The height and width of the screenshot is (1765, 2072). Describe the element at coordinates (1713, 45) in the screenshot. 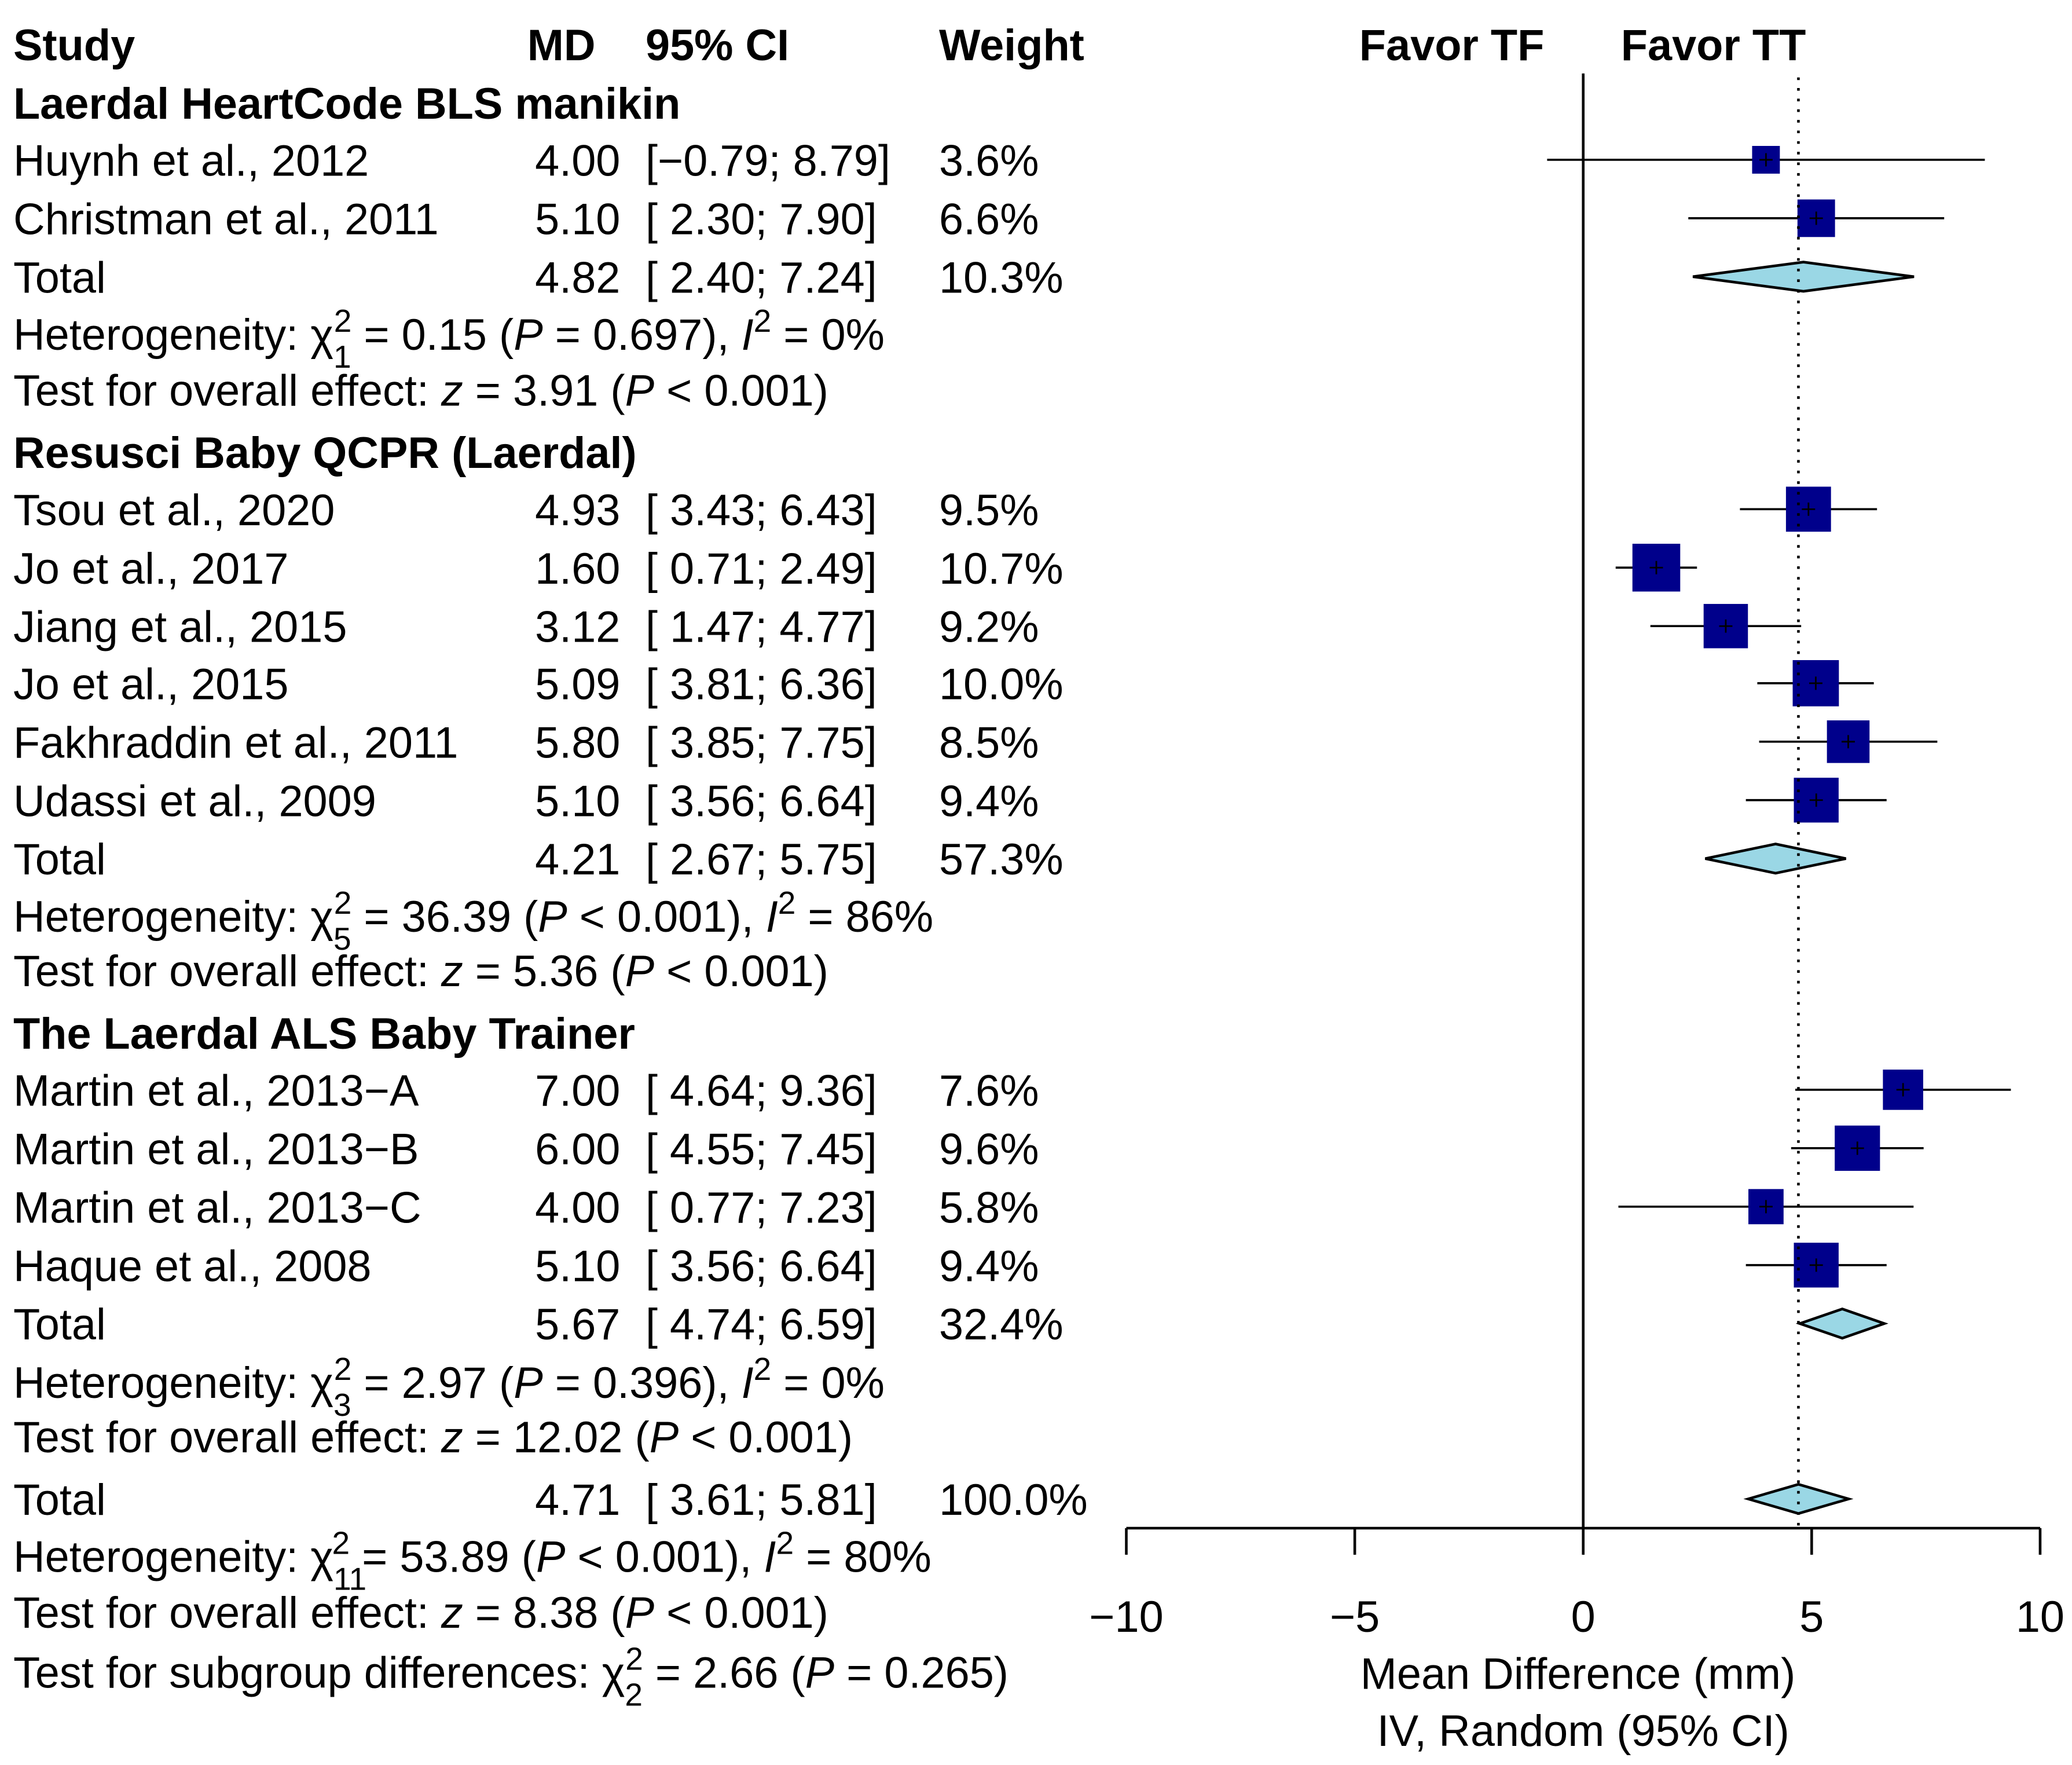

I see `header-favor-tt: Favor TT` at that location.